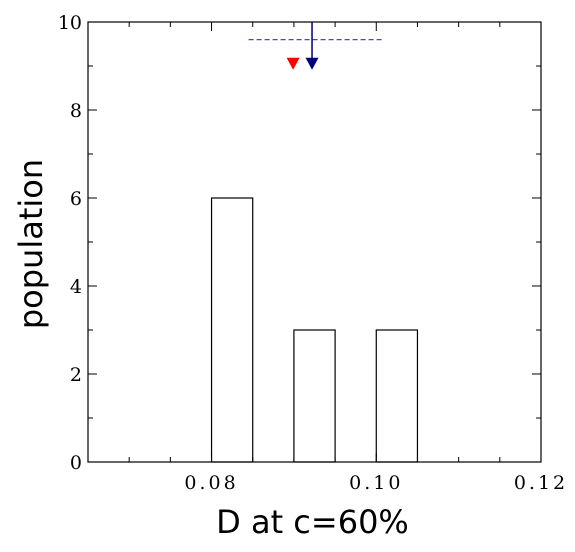 Image resolution: width=575 pixels, height=552 pixels. Describe the element at coordinates (76, 111) in the screenshot. I see `y-tick-label: 8` at that location.